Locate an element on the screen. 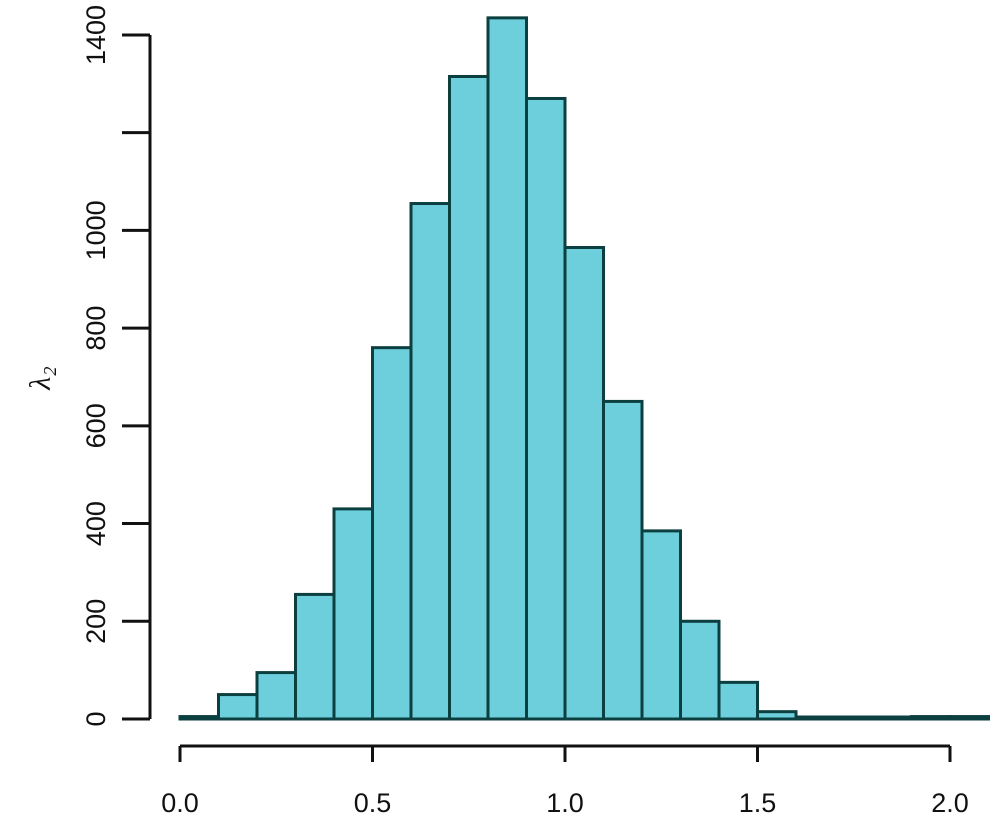  y-tick-label: 200 is located at coordinates (96, 621).